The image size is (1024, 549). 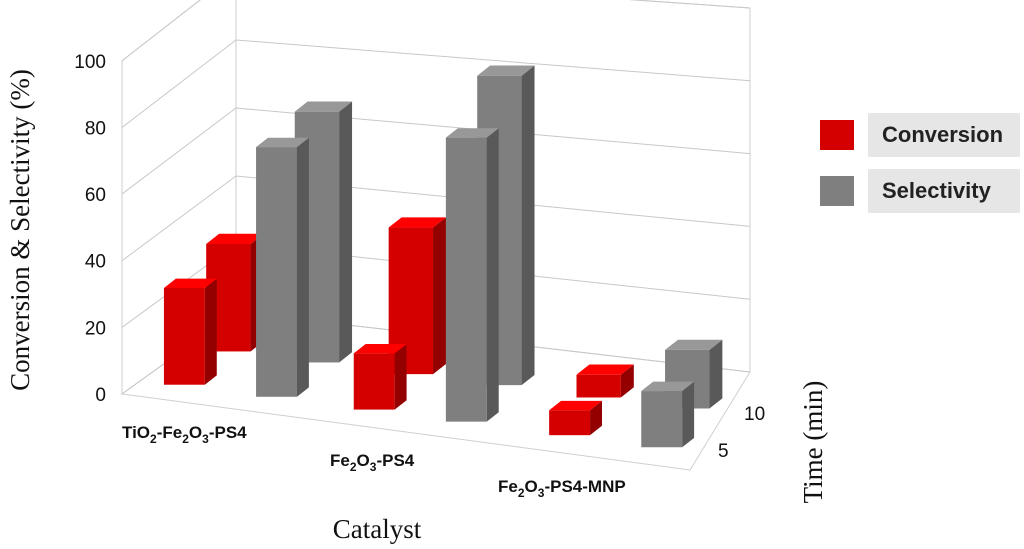 I want to click on y-tick-label: 40, so click(x=95, y=262).